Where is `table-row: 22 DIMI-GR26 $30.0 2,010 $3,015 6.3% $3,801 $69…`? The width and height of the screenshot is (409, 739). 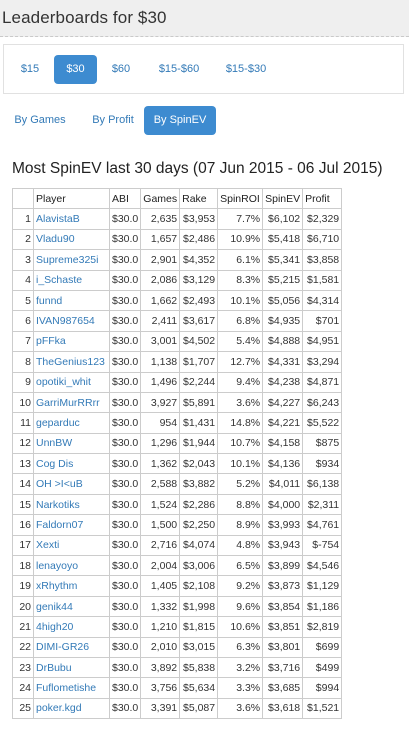 table-row: 22 DIMI-GR26 $30.0 2,010 $3,015 6.3% $3,801 $69… is located at coordinates (177, 647).